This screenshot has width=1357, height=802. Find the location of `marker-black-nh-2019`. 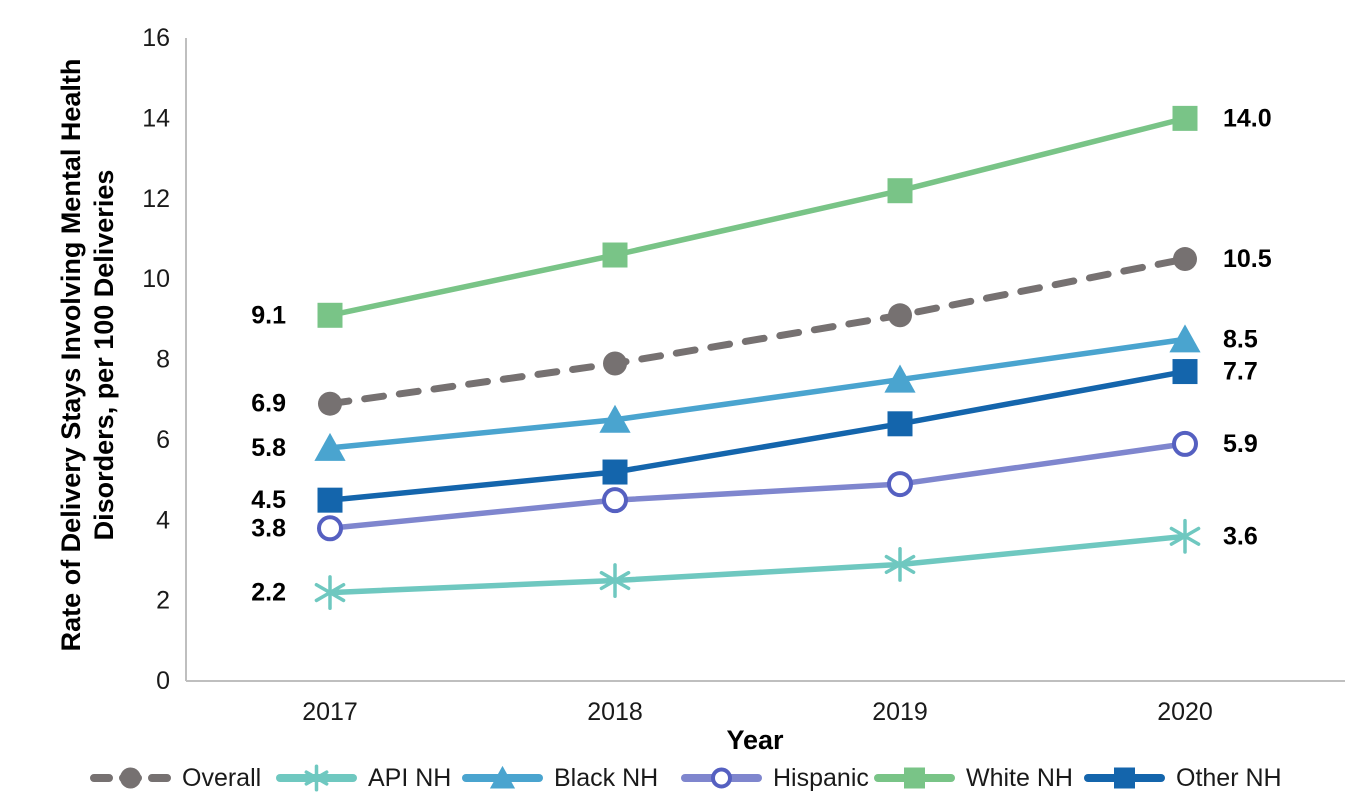

marker-black-nh-2019 is located at coordinates (900, 378).